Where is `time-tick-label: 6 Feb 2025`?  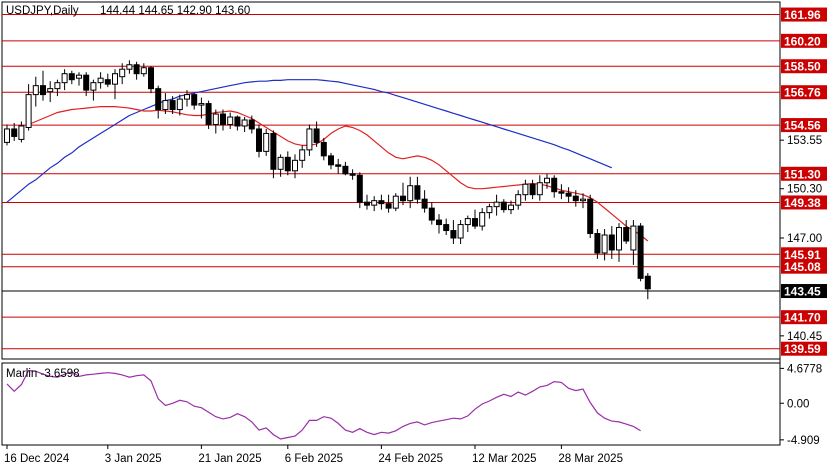 time-tick-label: 6 Feb 2025 is located at coordinates (314, 459).